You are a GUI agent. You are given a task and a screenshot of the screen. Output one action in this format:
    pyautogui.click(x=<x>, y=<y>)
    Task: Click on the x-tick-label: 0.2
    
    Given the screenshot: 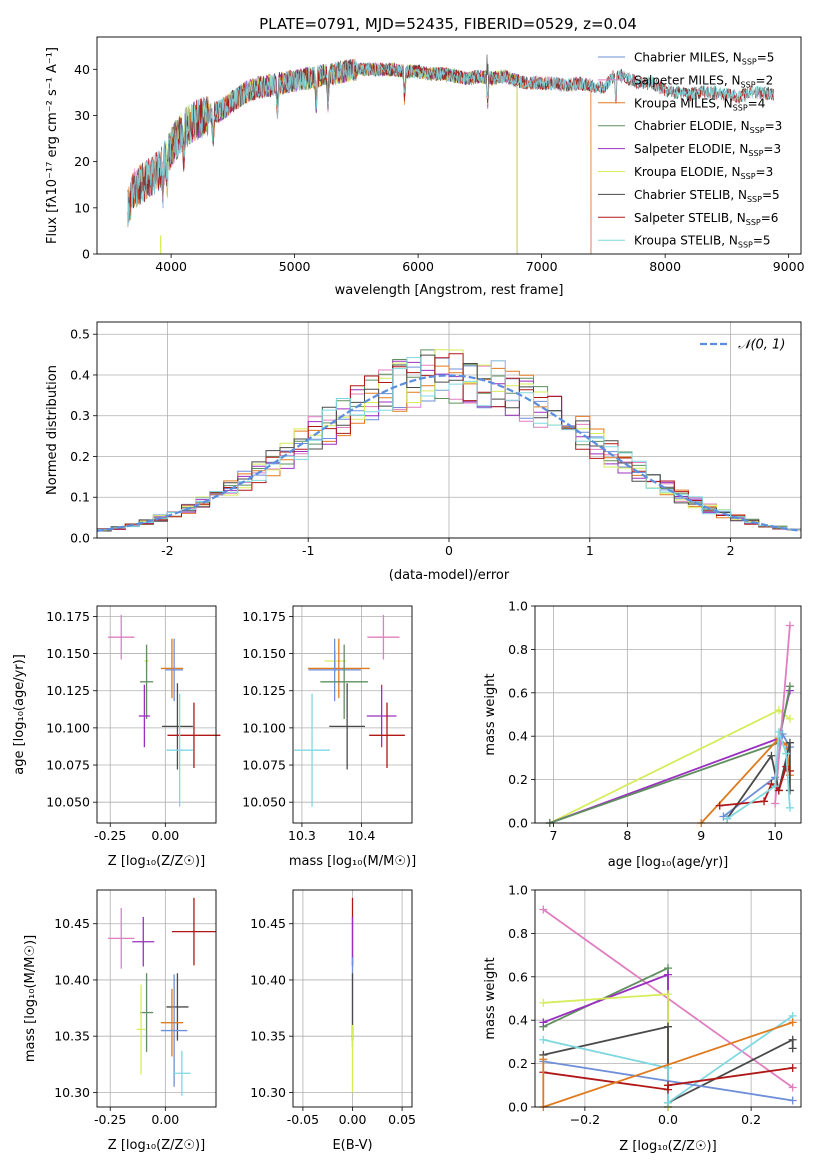 What is the action you would take?
    pyautogui.click(x=751, y=1119)
    